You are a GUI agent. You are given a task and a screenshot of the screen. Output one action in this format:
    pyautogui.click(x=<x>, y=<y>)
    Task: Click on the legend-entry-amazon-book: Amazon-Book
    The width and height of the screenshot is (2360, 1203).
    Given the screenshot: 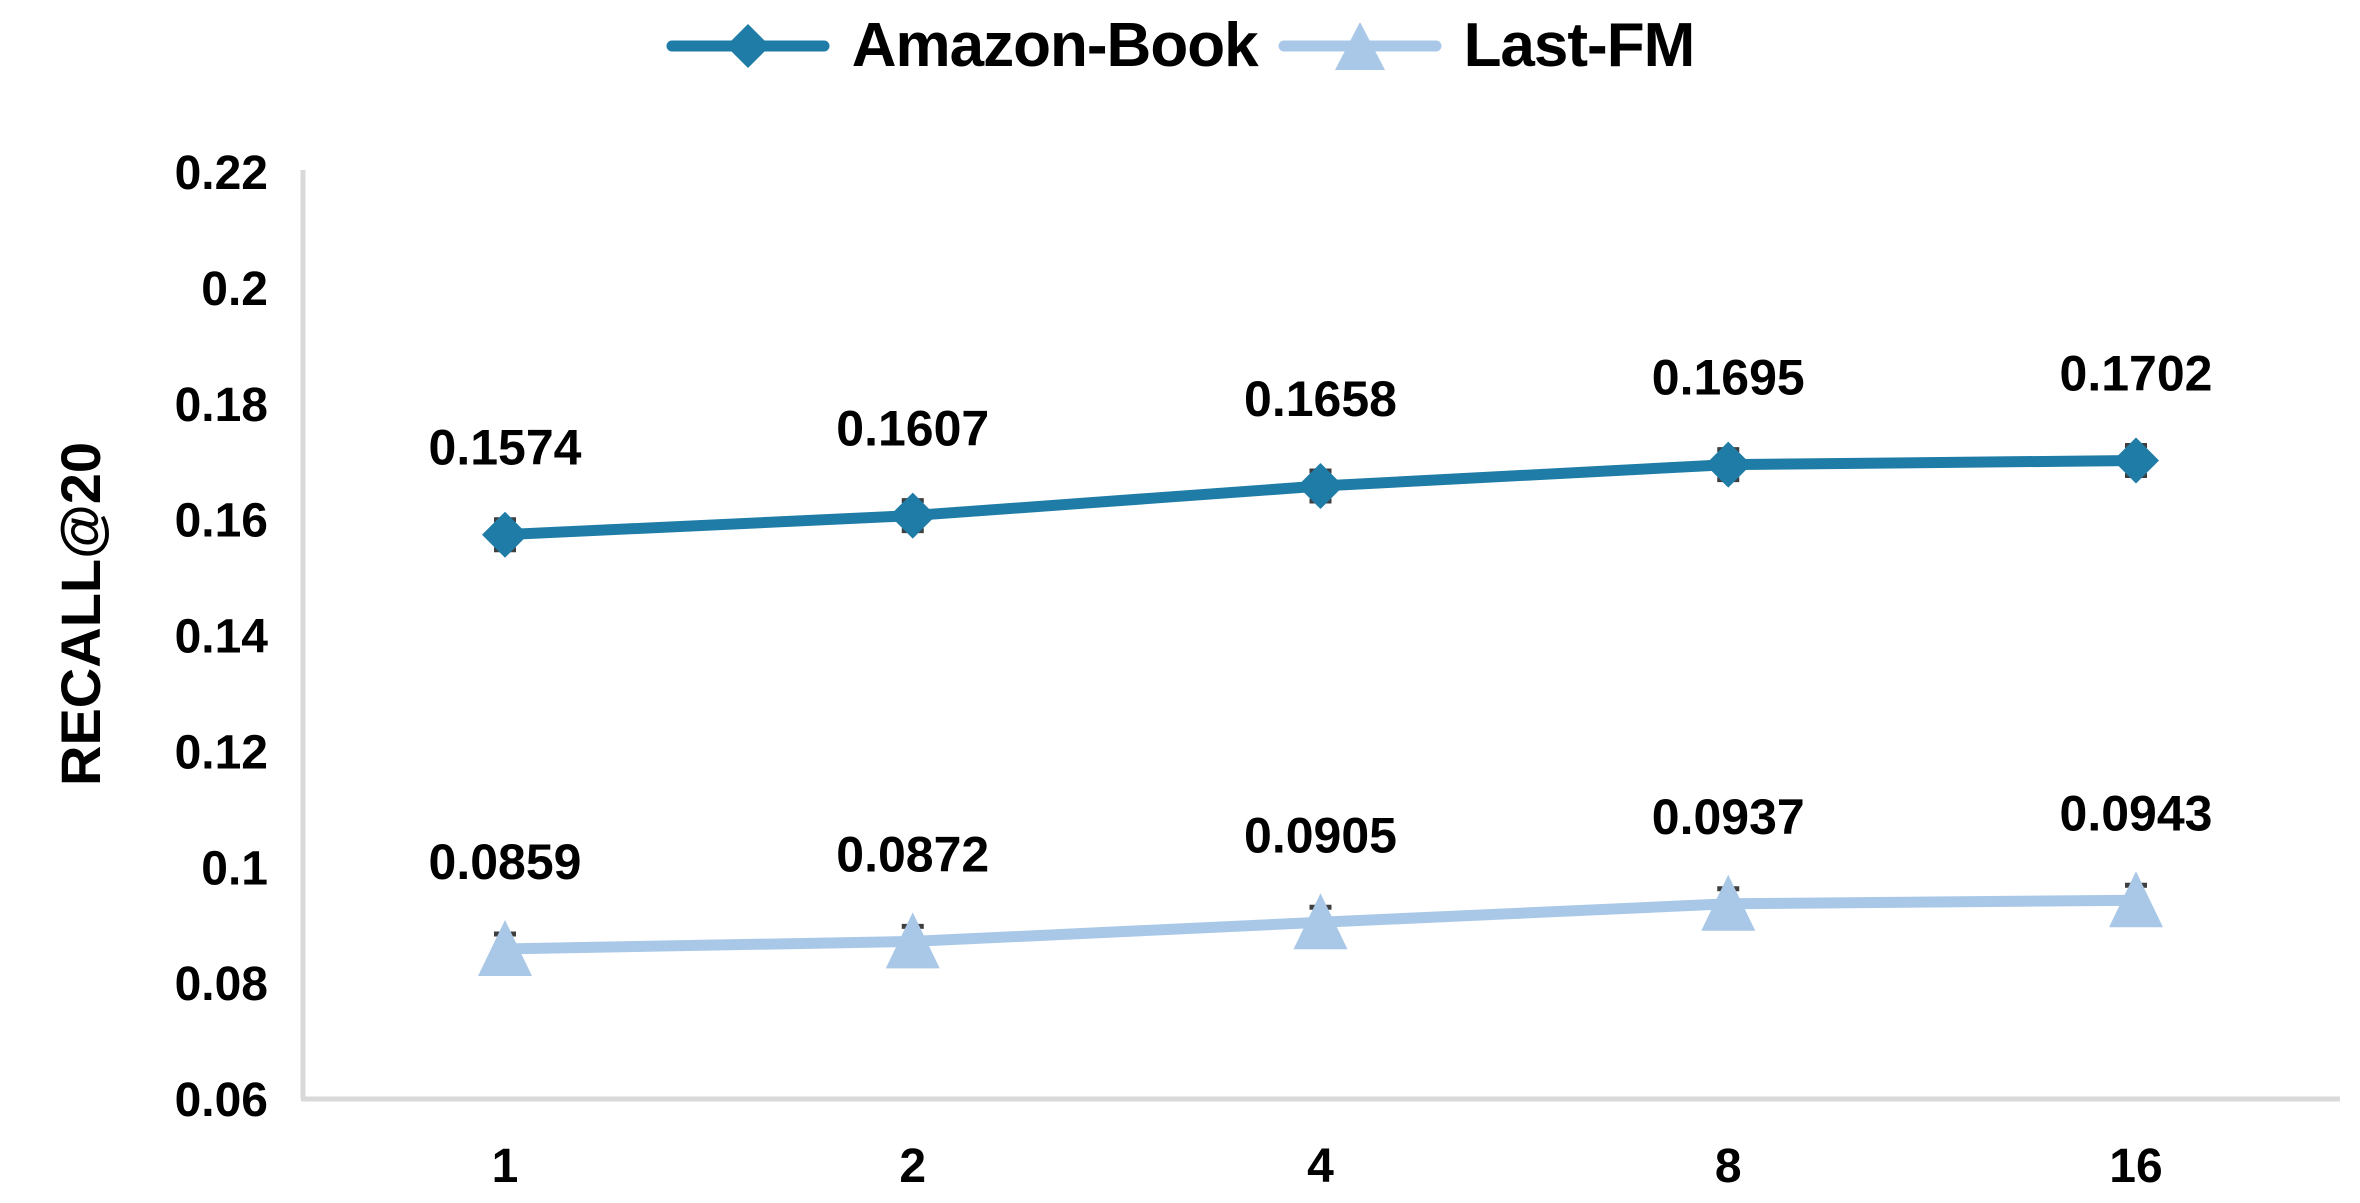 What is the action you would take?
    pyautogui.click(x=962, y=45)
    